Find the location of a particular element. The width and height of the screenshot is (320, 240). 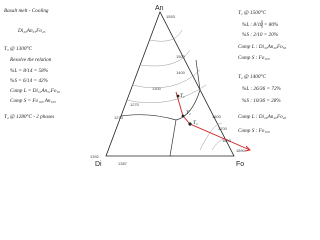

note: T₁ @ 1500°C is located at coordinates (252, 12).